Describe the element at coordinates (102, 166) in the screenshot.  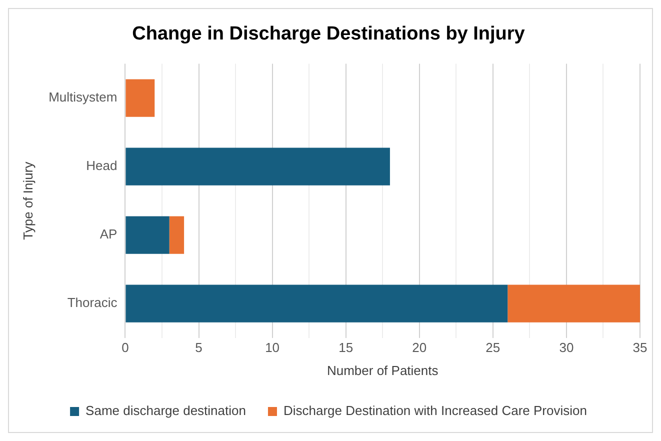
I see `y-tick-label: Head` at that location.